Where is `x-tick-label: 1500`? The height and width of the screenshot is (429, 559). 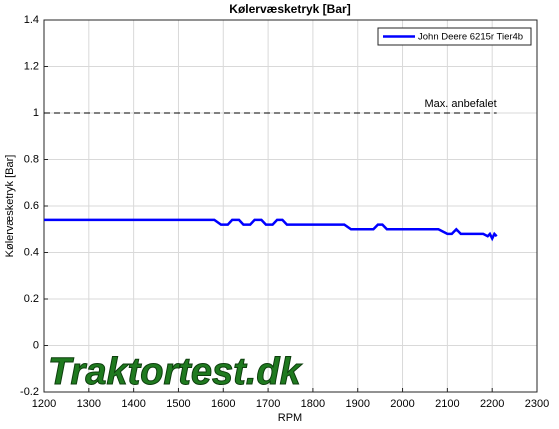 x-tick-label: 1500 is located at coordinates (178, 404).